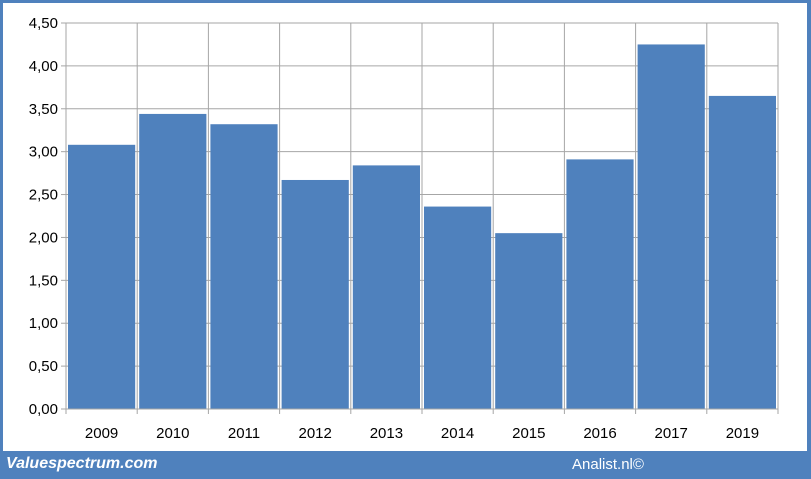 This screenshot has width=811, height=479. What do you see at coordinates (671, 433) in the screenshot?
I see `x-tick-label: 2017` at bounding box center [671, 433].